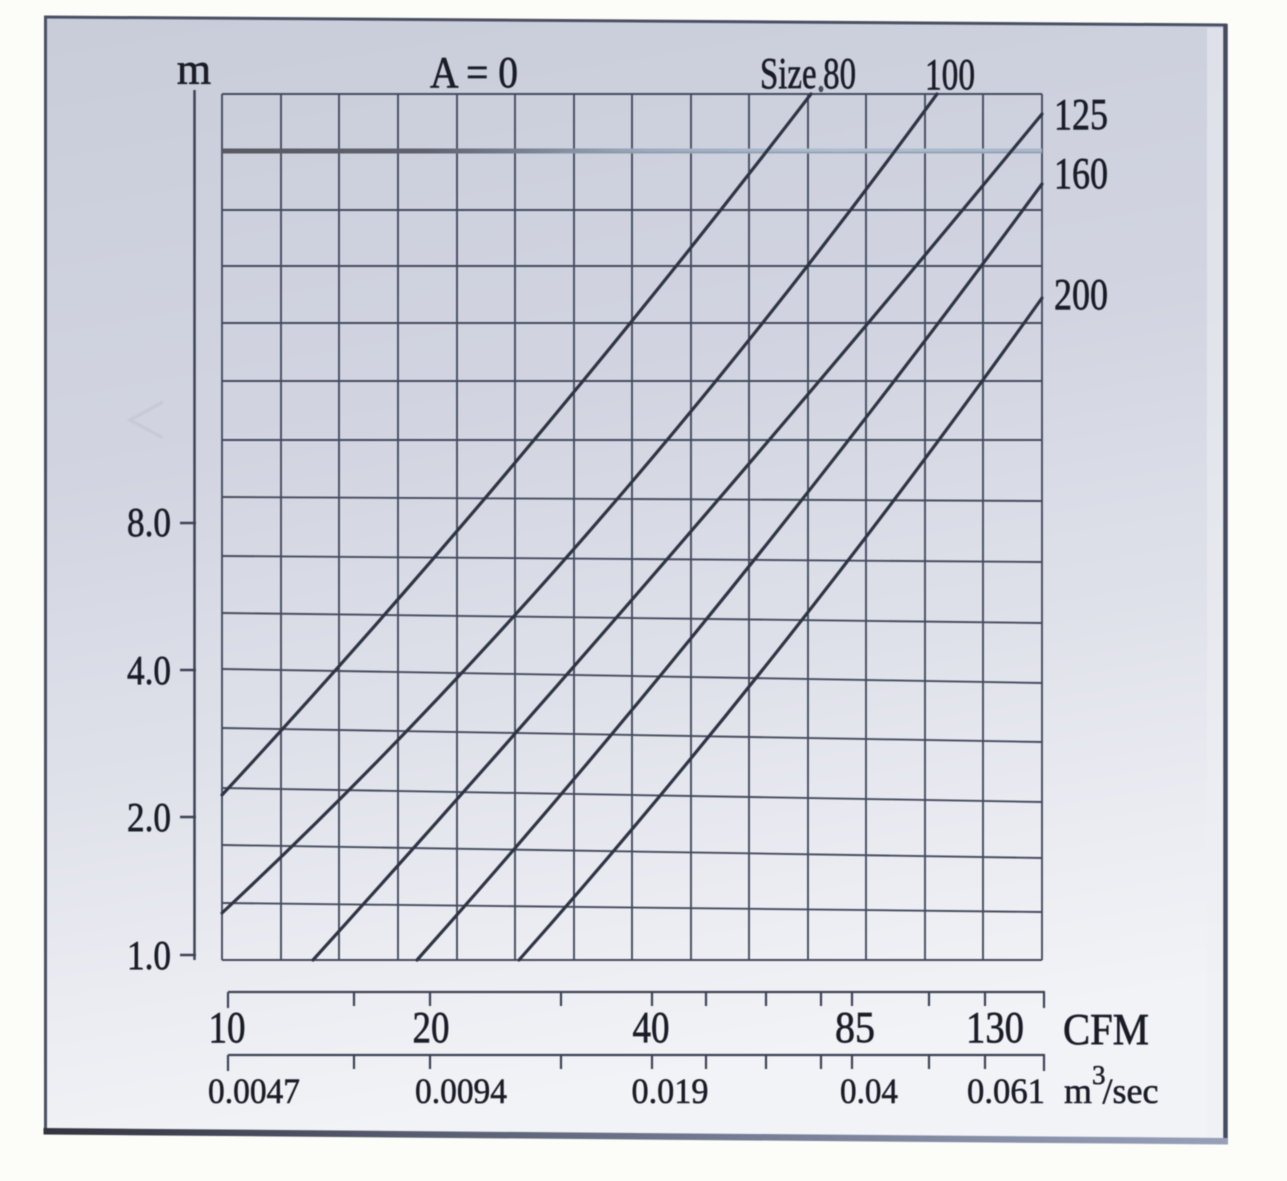 The height and width of the screenshot is (1181, 1287). What do you see at coordinates (1106, 1029) in the screenshot?
I see `svg-text: CFM` at bounding box center [1106, 1029].